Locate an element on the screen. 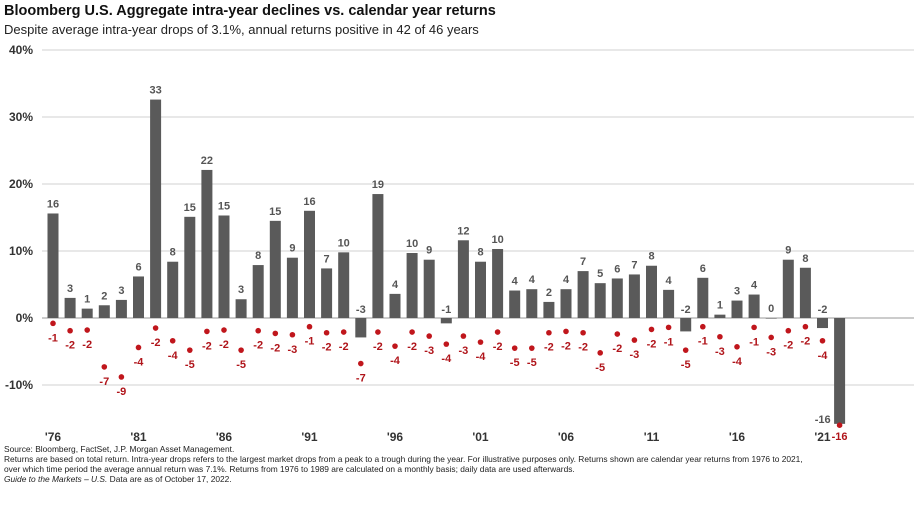 The width and height of the screenshot is (916, 519). bar-label: 33 is located at coordinates (155, 91).